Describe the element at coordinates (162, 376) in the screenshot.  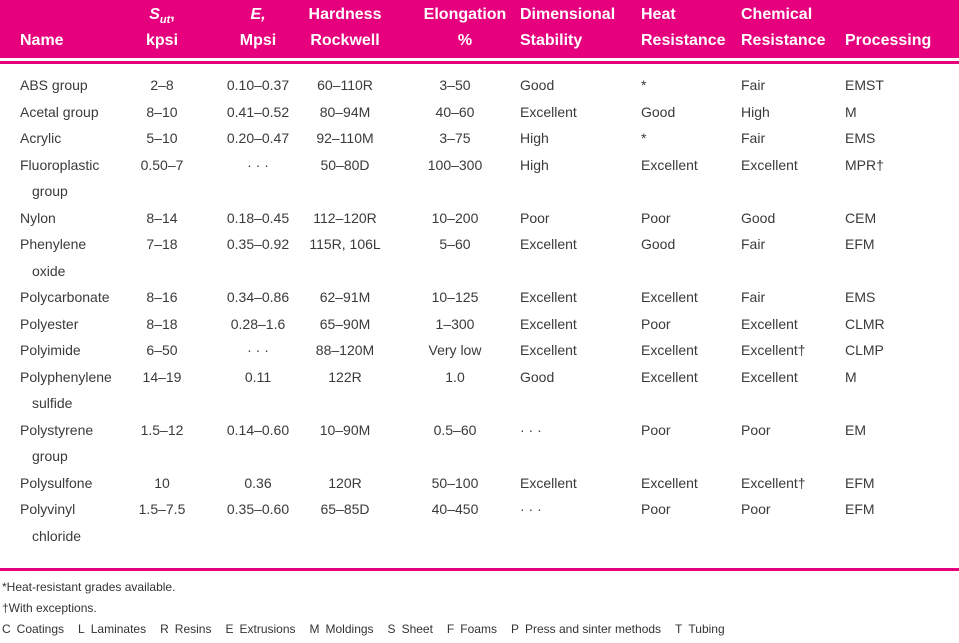
I see `cell: 14–19` at that location.